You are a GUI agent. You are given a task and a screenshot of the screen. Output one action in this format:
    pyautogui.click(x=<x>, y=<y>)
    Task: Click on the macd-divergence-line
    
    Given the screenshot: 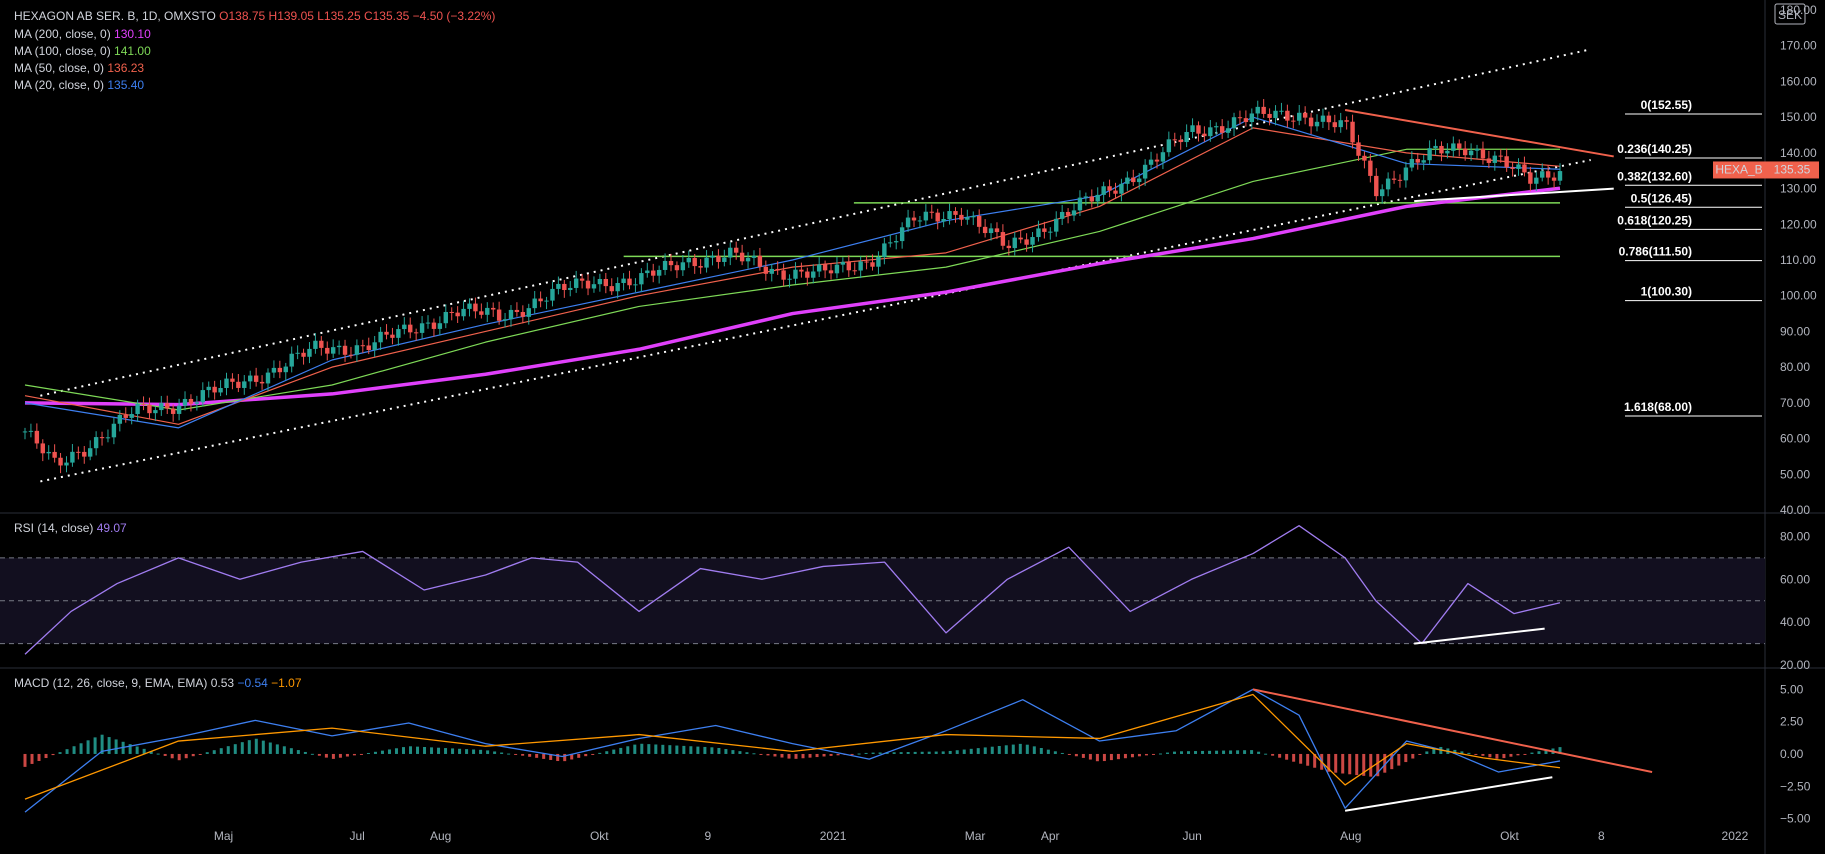 What is the action you would take?
    pyautogui.click(x=1448, y=794)
    